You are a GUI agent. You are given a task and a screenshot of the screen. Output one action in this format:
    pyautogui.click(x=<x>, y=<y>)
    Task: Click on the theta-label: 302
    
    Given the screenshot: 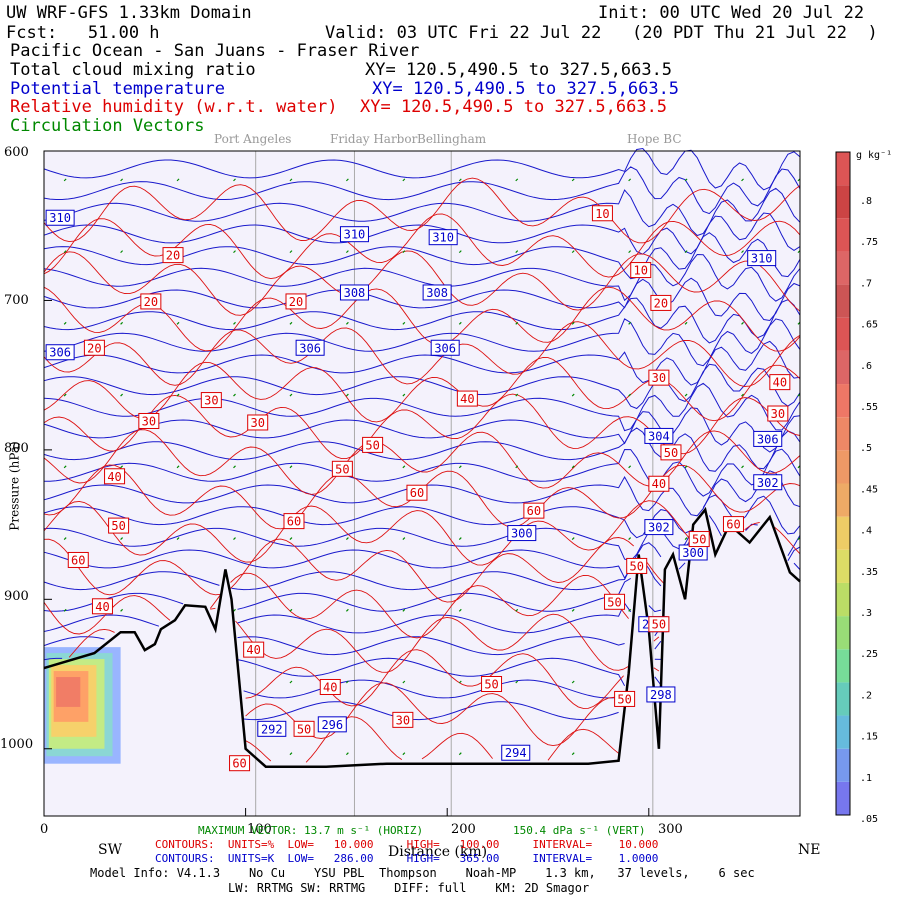 What is the action you would take?
    pyautogui.click(x=768, y=482)
    